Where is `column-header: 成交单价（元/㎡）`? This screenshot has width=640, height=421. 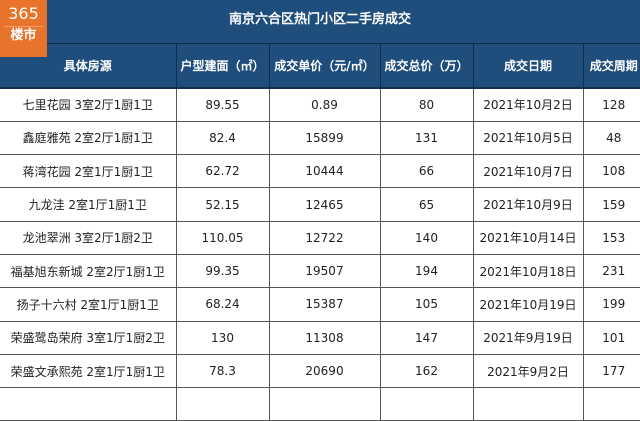 column-header: 成交单价（元/㎡） is located at coordinates (324, 66).